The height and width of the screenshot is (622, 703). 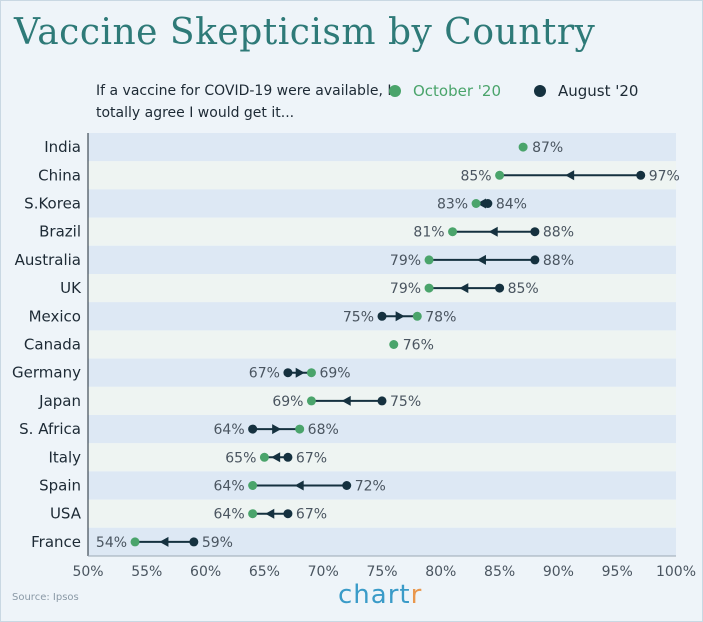 What do you see at coordinates (287, 402) in the screenshot?
I see `value-label-october-japan: 69%` at bounding box center [287, 402].